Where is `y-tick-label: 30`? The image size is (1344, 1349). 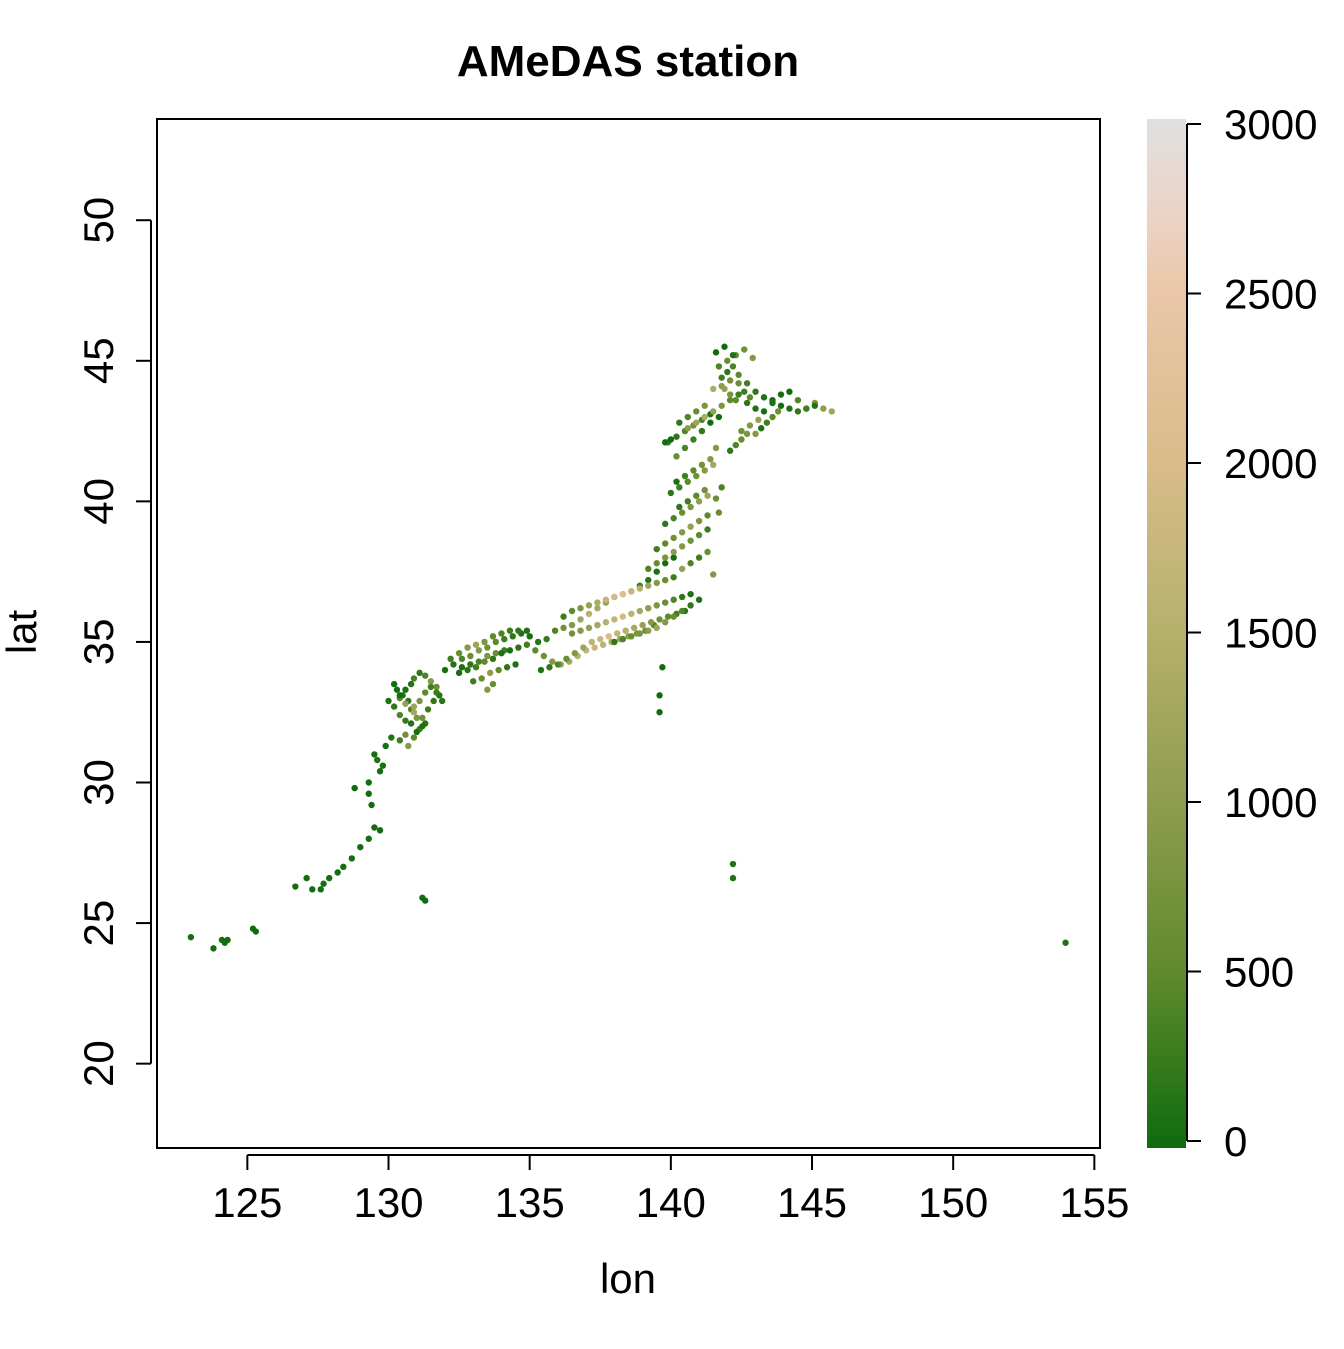 y-tick-label: 30 is located at coordinates (98, 782).